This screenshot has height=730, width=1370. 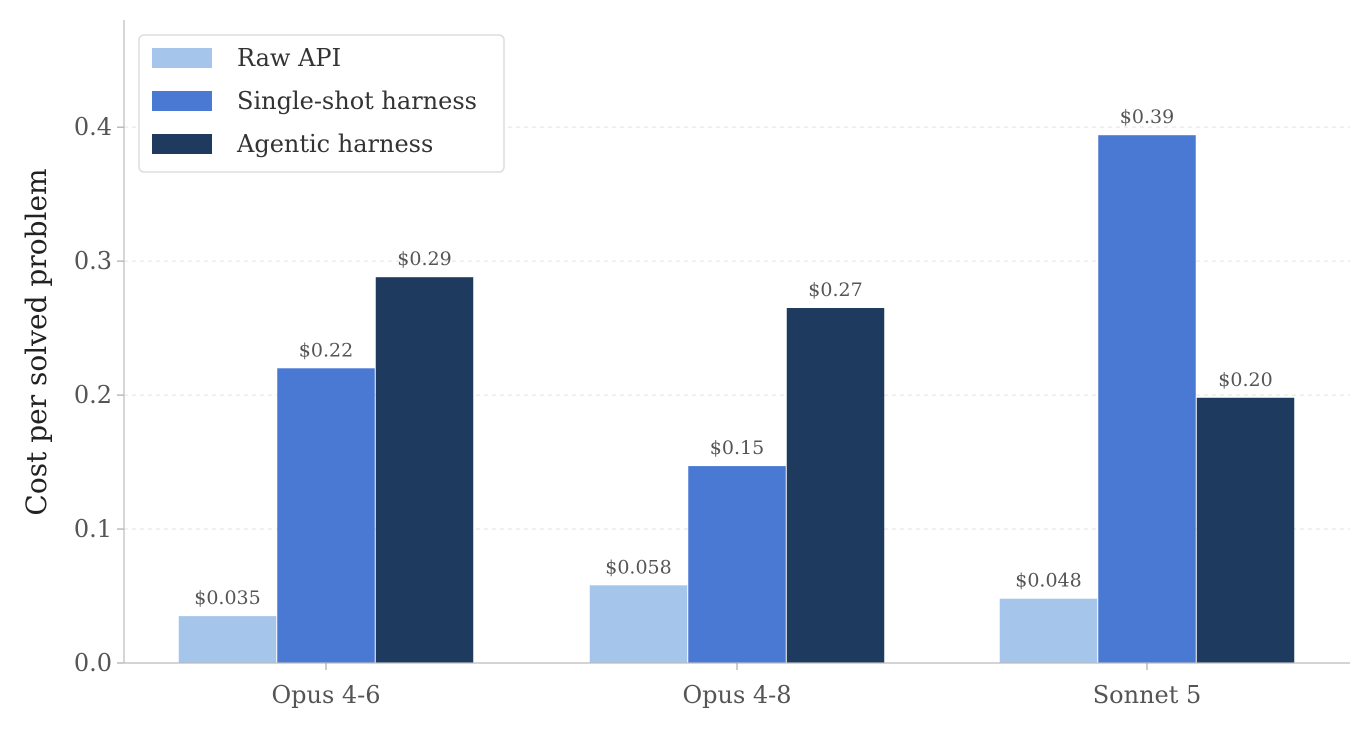 What do you see at coordinates (736, 695) in the screenshot?
I see `x-tick-label: Opus 4-8` at bounding box center [736, 695].